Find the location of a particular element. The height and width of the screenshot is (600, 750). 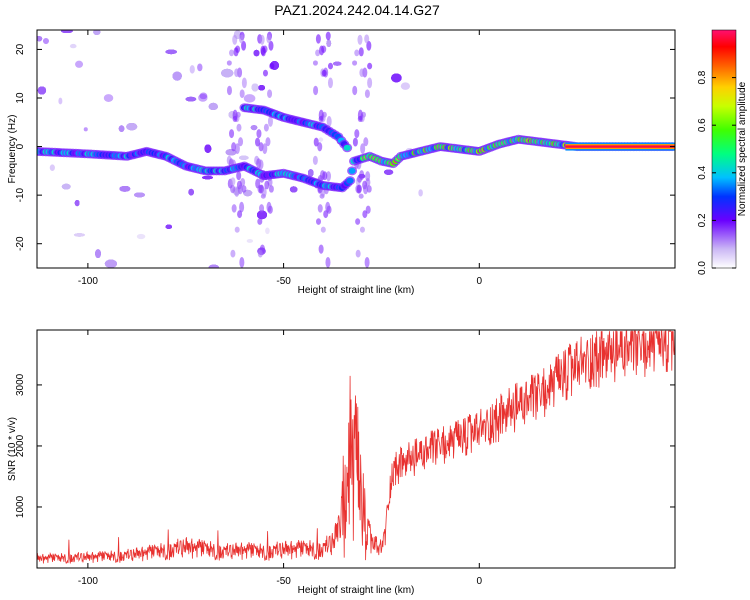

y-tick-label: 10 is located at coordinates (20, 98).